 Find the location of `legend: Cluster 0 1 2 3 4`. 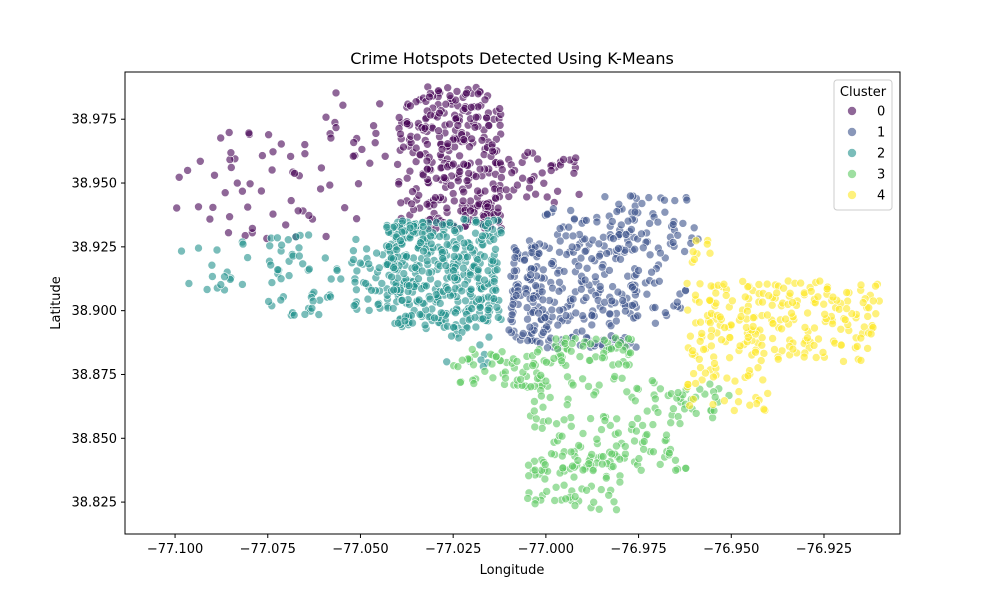

legend: Cluster 0 1 2 3 4 is located at coordinates (863, 145).